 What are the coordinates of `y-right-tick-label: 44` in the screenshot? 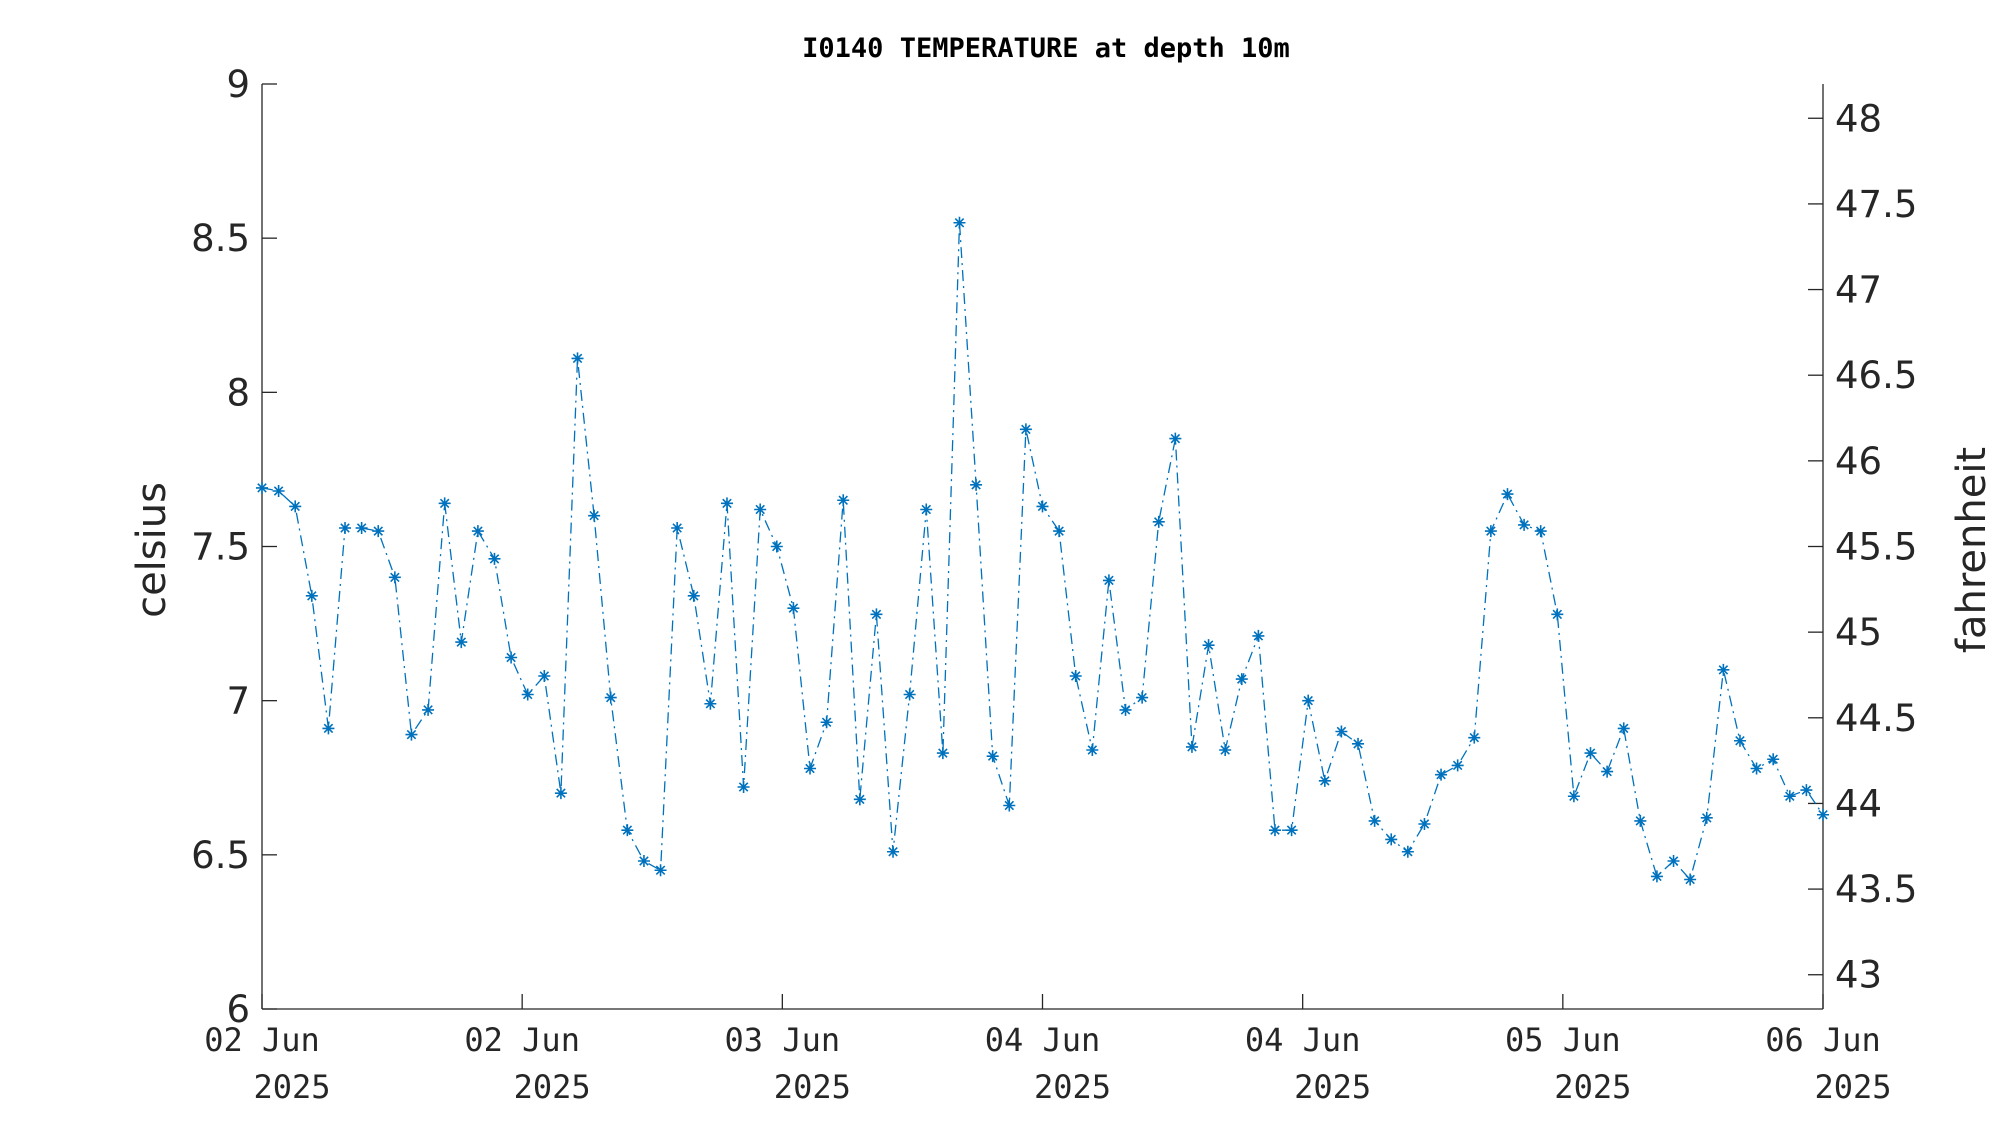 It's located at (1858, 803).